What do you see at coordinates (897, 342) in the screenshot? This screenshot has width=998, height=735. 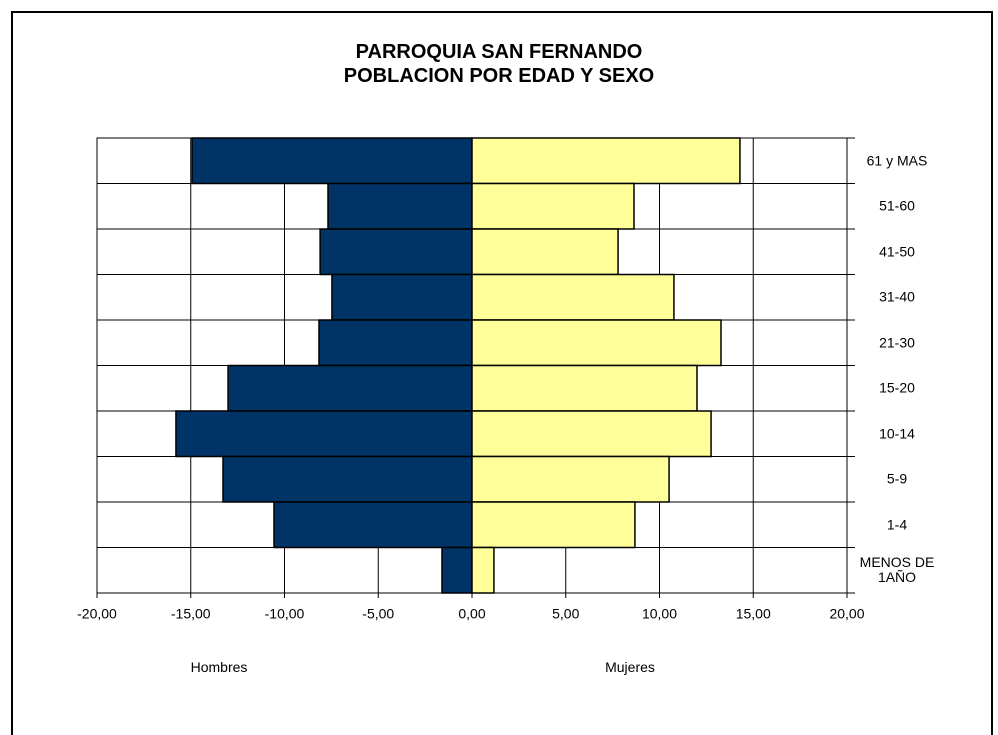 I see `y-tick-label: 21-30` at bounding box center [897, 342].